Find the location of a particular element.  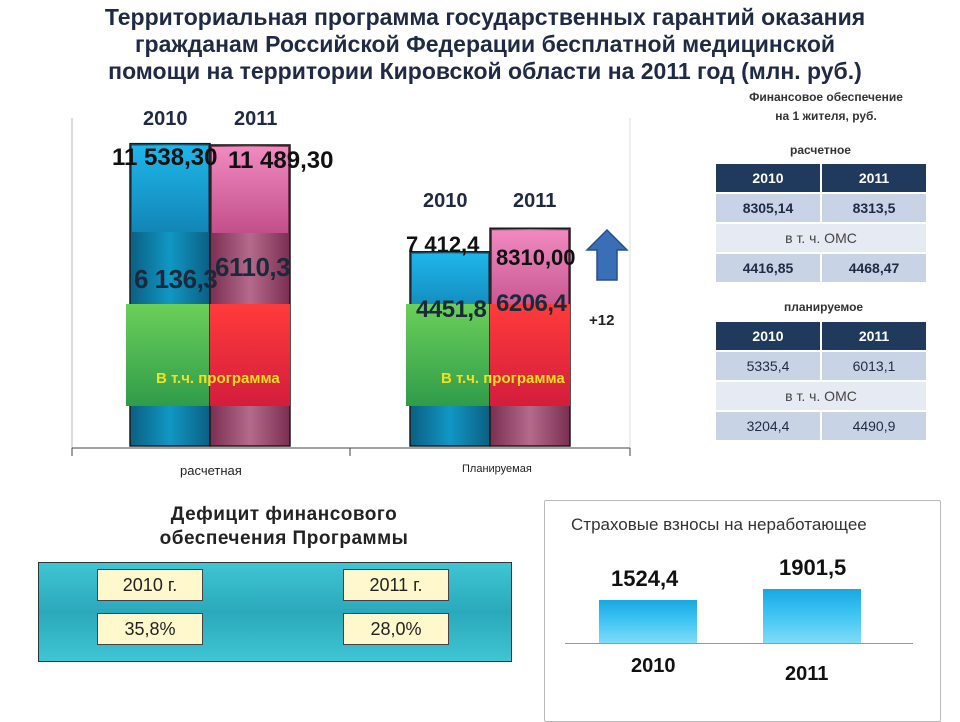

table-cell: 3204,4 is located at coordinates (768, 426).